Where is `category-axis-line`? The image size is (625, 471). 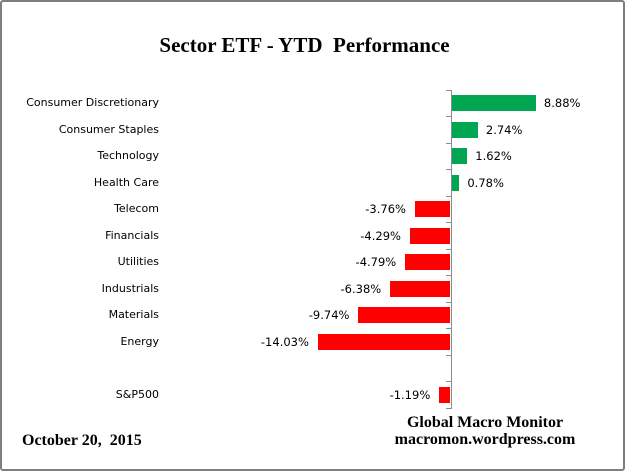
category-axis-line is located at coordinates (451, 249).